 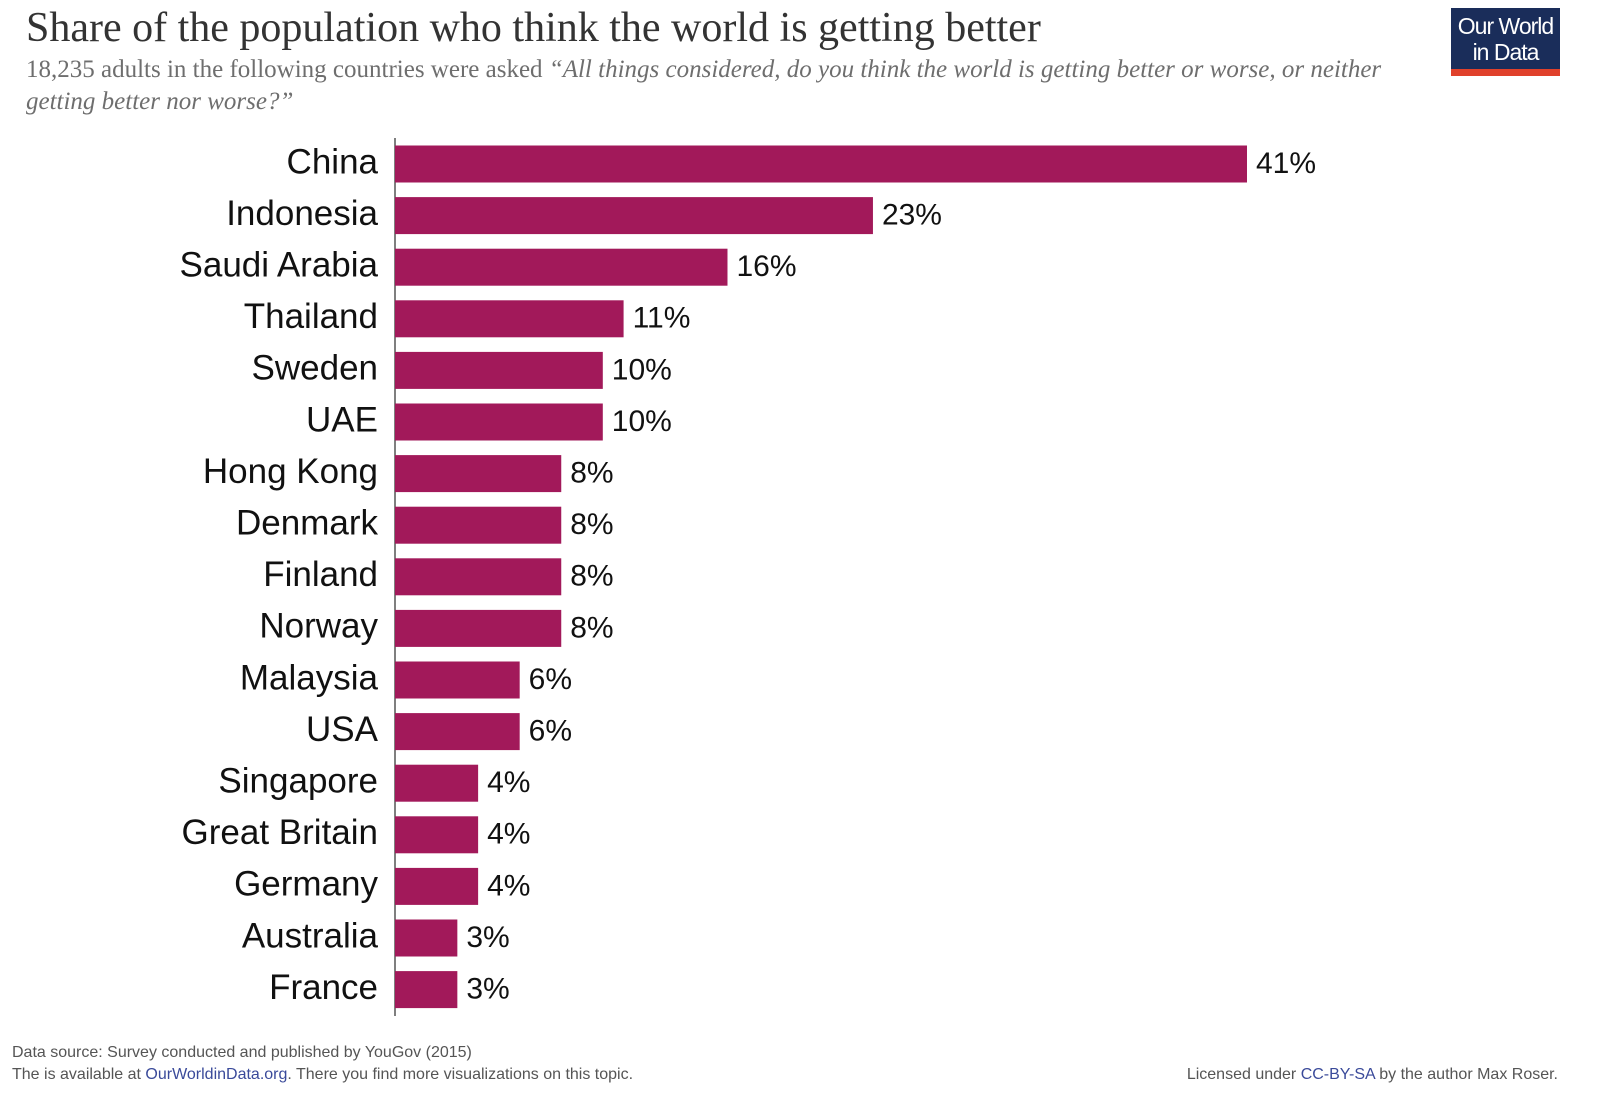 I want to click on category-label: Hong Kong, so click(x=290, y=471).